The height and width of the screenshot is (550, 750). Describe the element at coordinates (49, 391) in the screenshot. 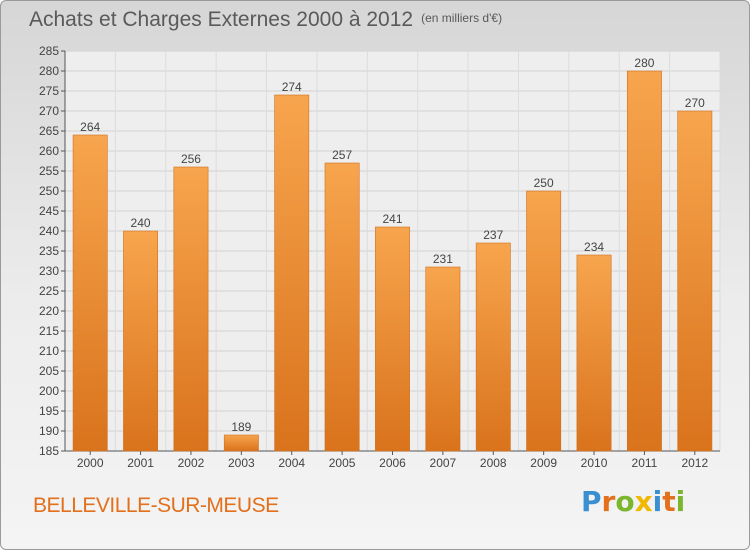

I see `y-tick-label: 200` at that location.